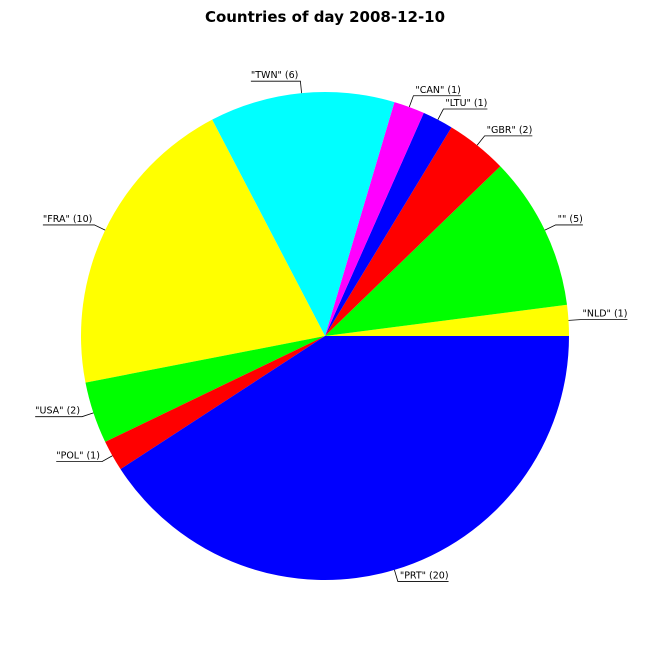 This screenshot has height=650, width=650. What do you see at coordinates (447, 320) in the screenshot?
I see `pie-slice-nld` at bounding box center [447, 320].